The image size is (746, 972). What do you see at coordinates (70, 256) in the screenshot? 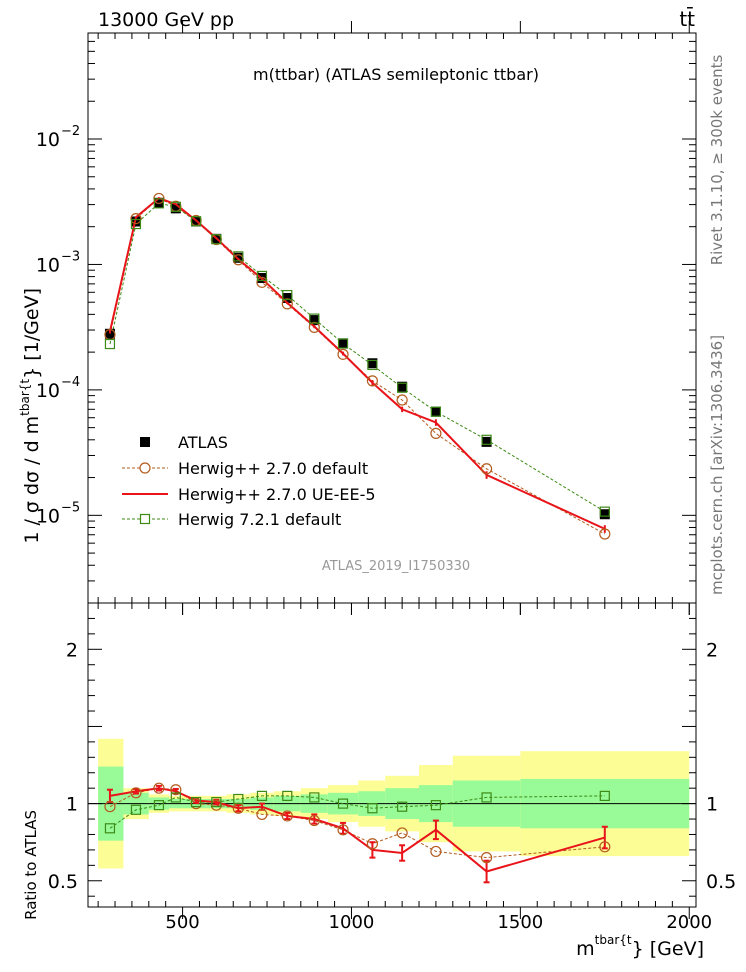
I see `y-tick-exponent: −3` at bounding box center [70, 256].